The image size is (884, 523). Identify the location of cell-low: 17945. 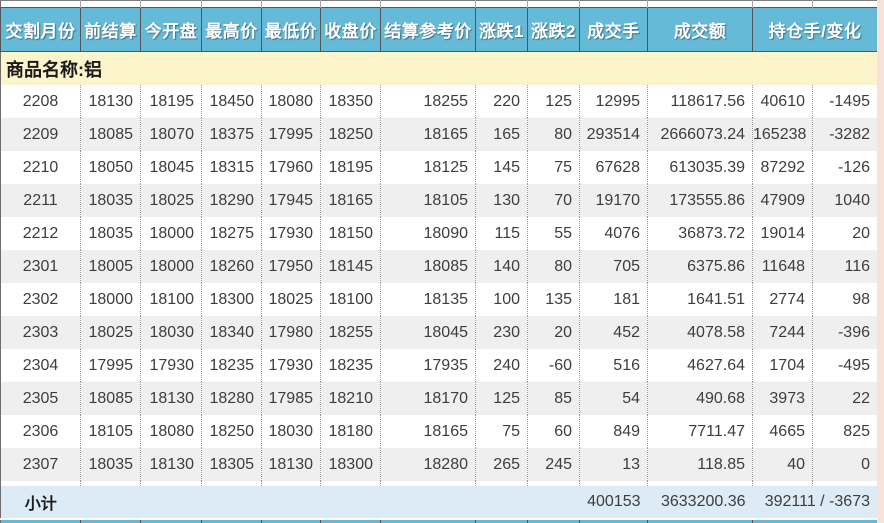
(291, 200).